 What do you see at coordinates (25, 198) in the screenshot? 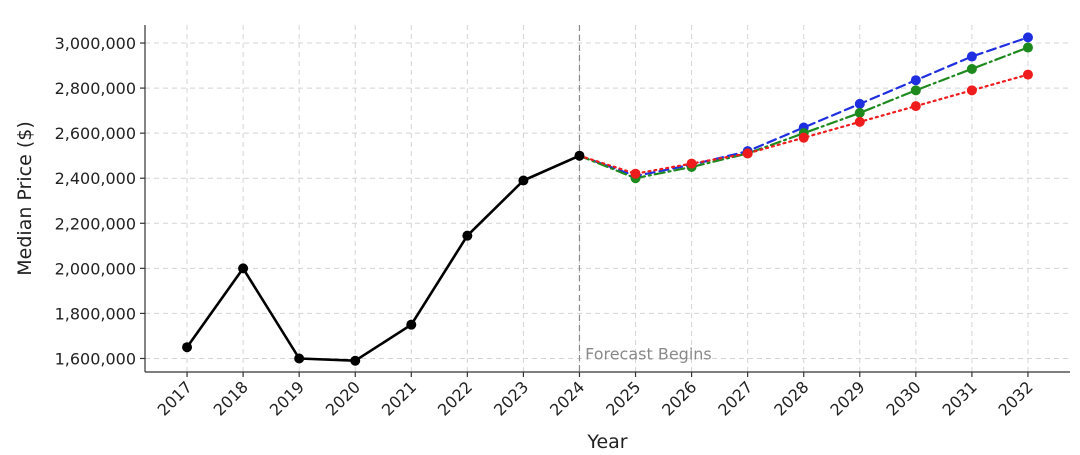
I see `y-axis-label: Median Price ($)` at bounding box center [25, 198].